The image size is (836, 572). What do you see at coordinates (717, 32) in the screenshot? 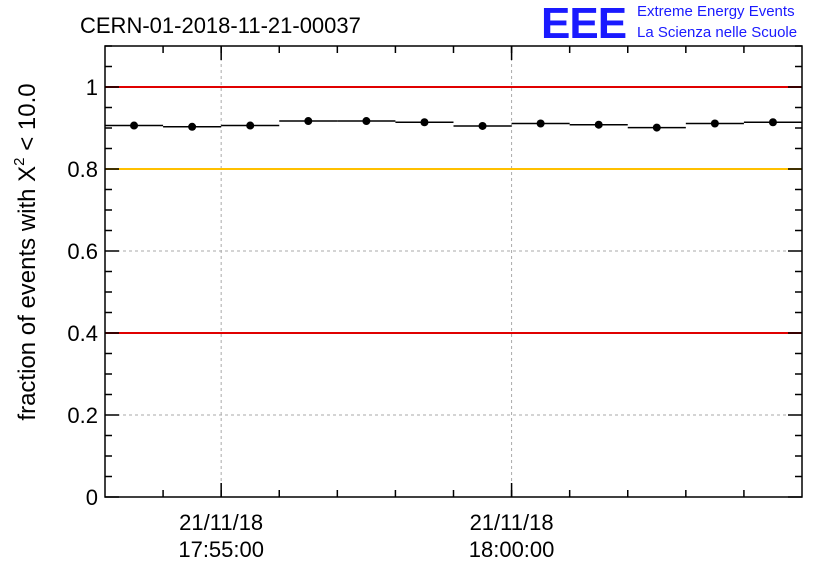
I see `eee-logo-line-2: La Scienza nelle Scuole` at bounding box center [717, 32].